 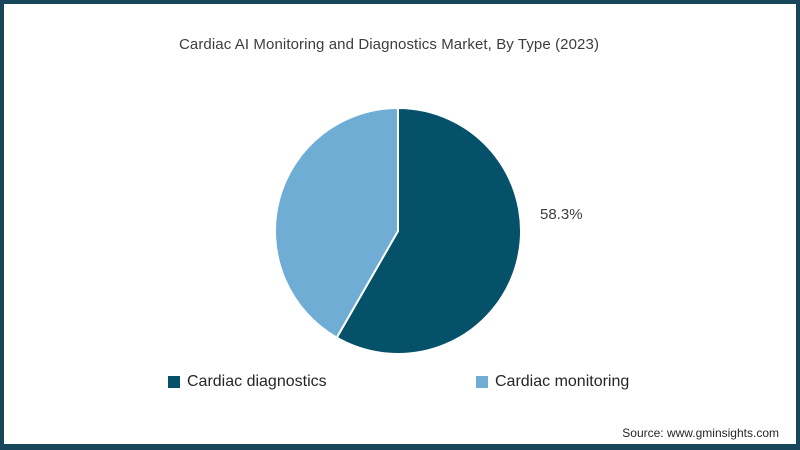 What do you see at coordinates (257, 381) in the screenshot?
I see `legend-label: Cardiac diagnostics` at bounding box center [257, 381].